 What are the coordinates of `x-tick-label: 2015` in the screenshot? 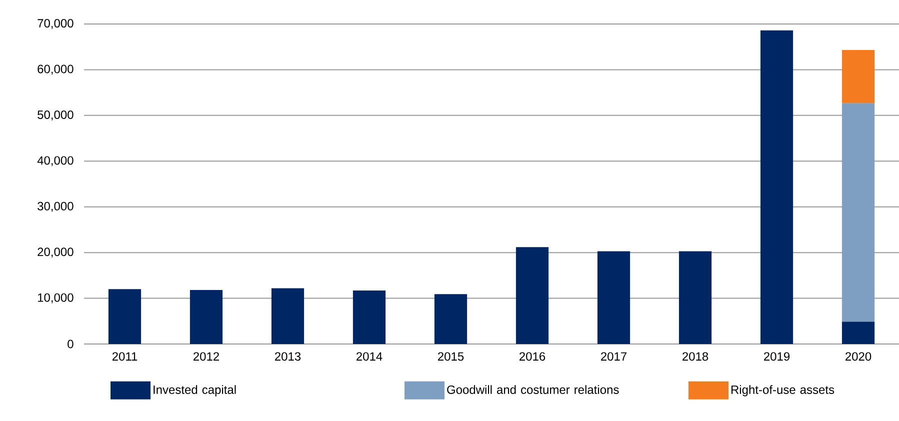 It's located at (451, 356).